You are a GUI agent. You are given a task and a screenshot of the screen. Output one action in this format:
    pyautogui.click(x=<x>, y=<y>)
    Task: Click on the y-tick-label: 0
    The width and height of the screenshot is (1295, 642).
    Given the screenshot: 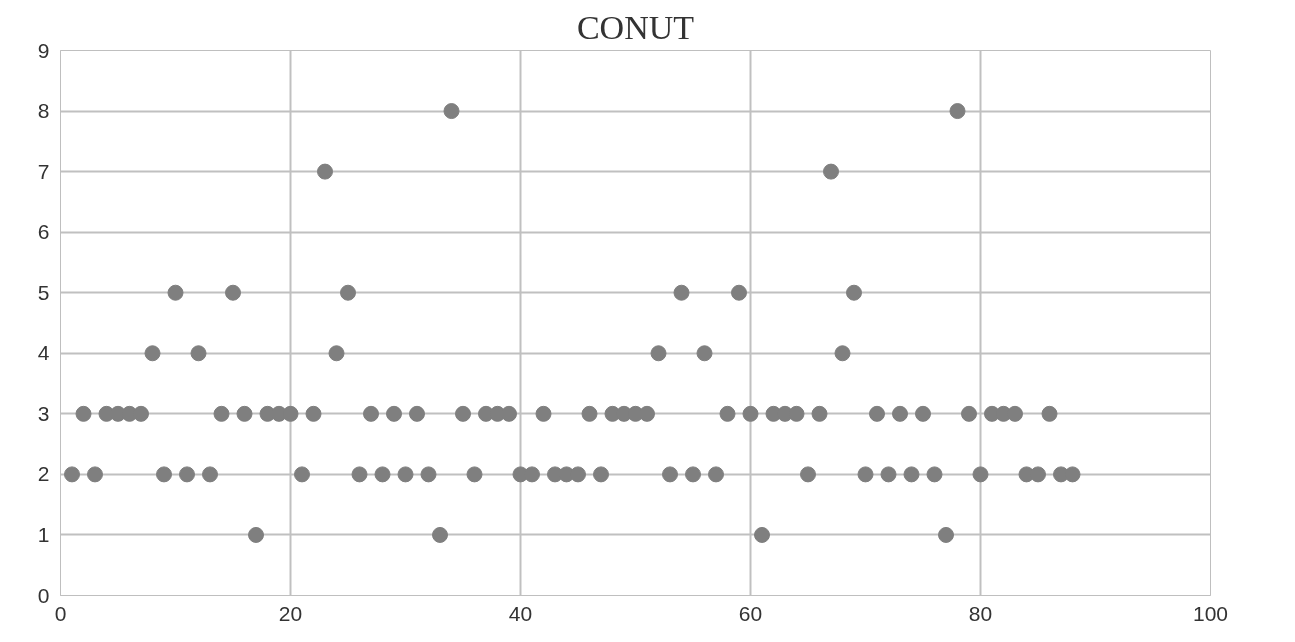 What is the action you would take?
    pyautogui.click(x=43, y=595)
    